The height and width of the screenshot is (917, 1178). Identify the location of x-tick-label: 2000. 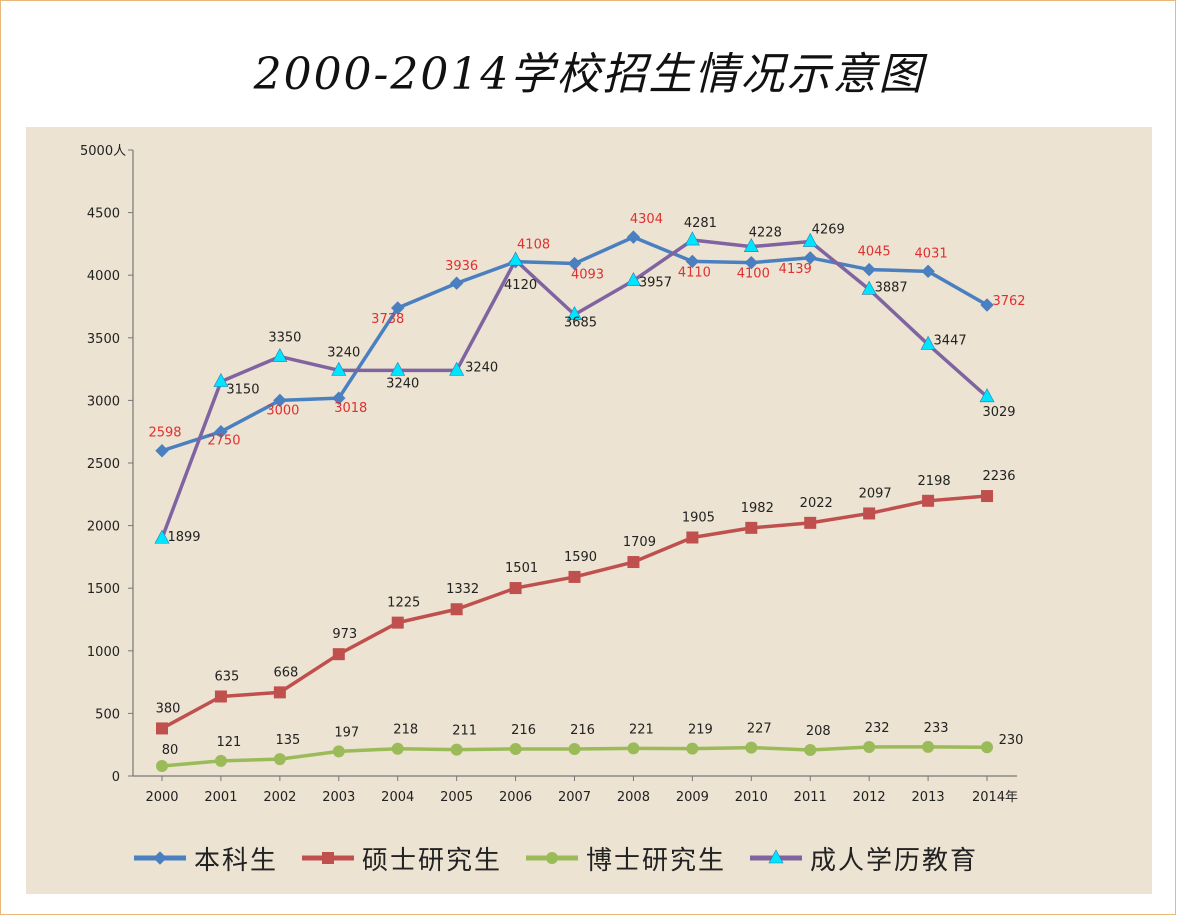
(161, 797).